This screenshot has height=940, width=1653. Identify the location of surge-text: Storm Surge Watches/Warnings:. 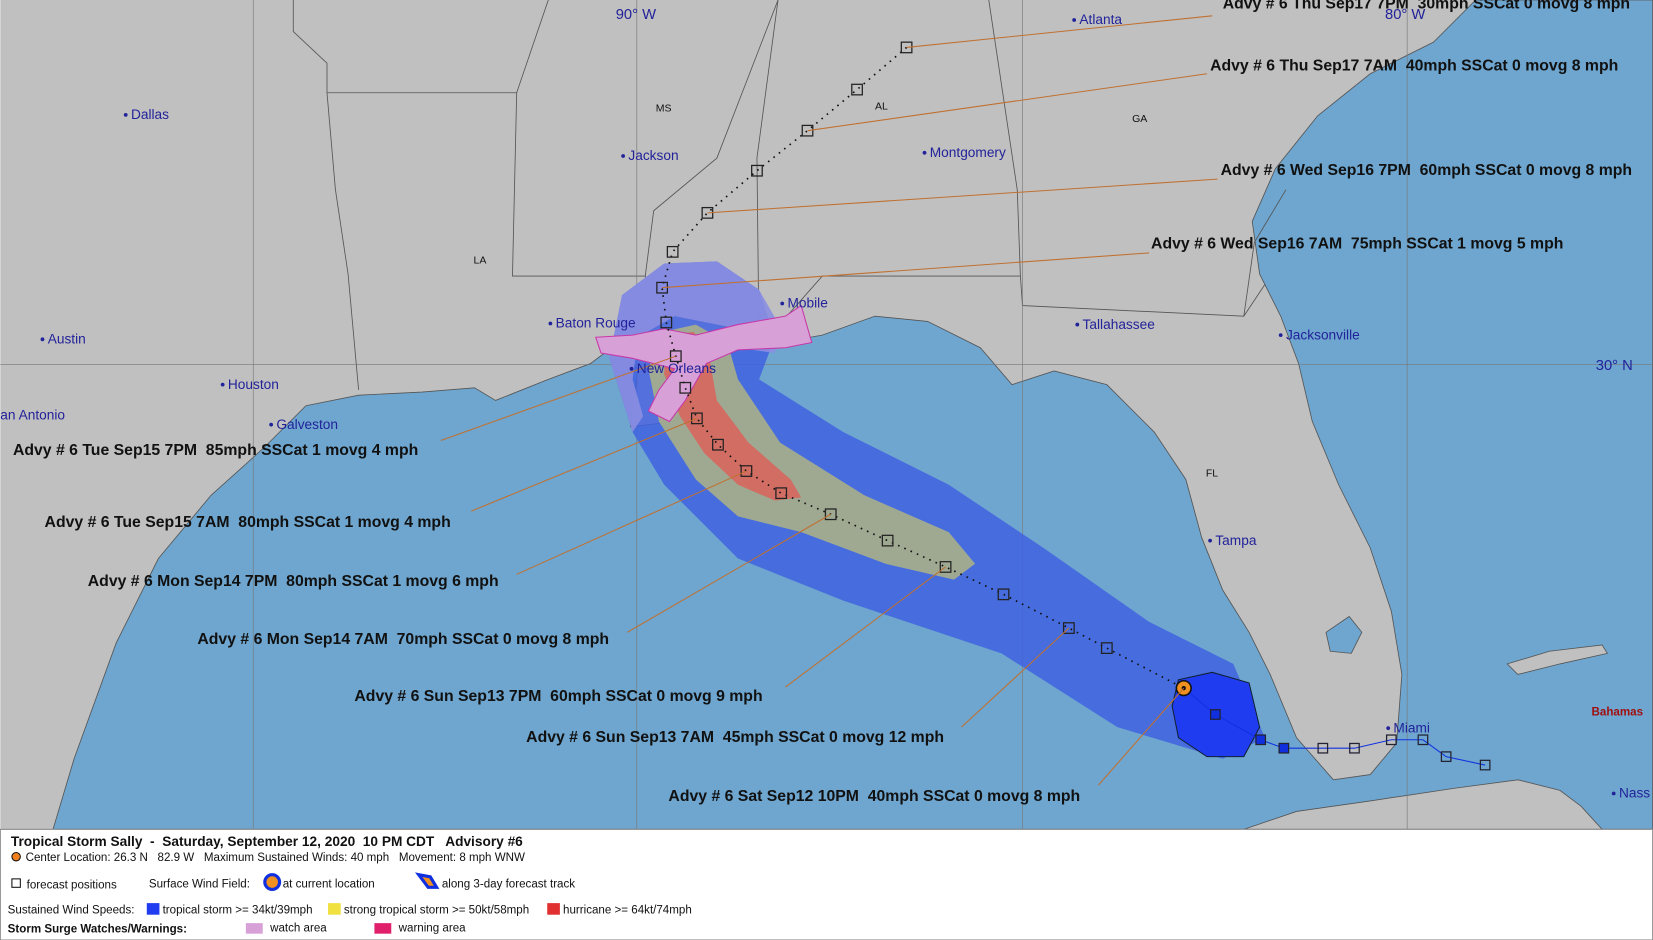
(97, 930).